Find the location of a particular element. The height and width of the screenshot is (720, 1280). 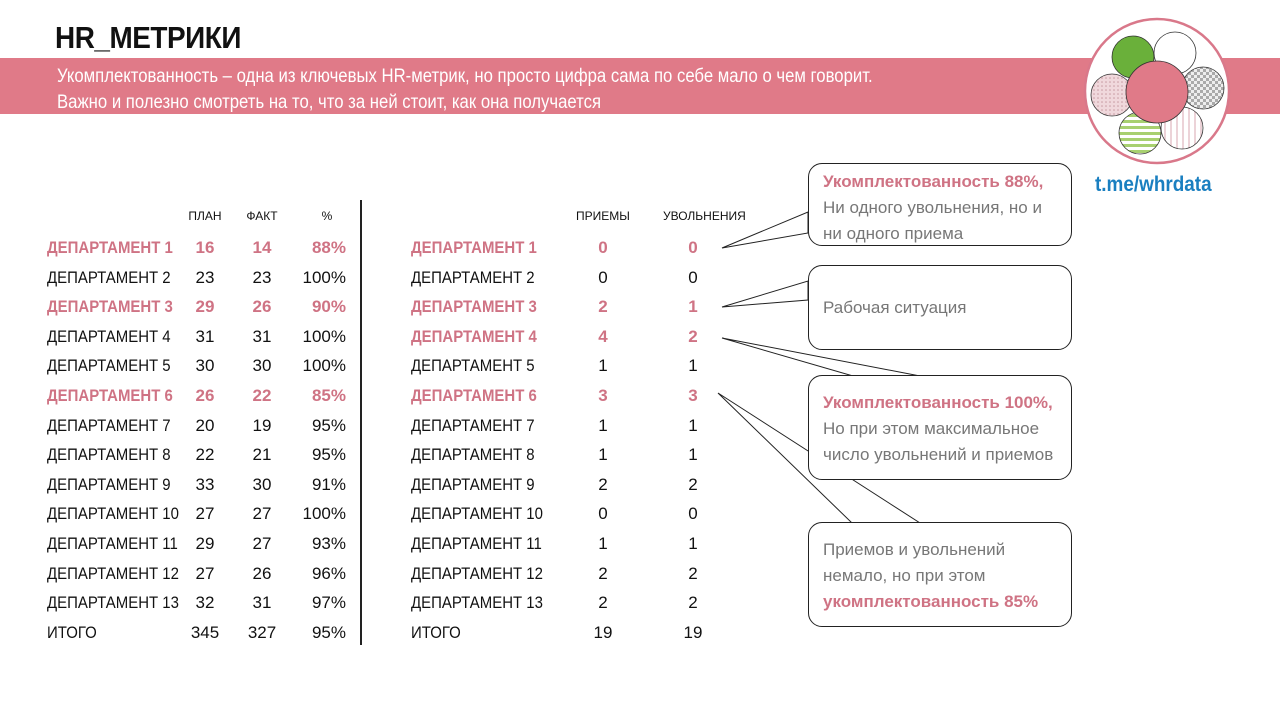

subtitle-band is located at coordinates (640, 86).